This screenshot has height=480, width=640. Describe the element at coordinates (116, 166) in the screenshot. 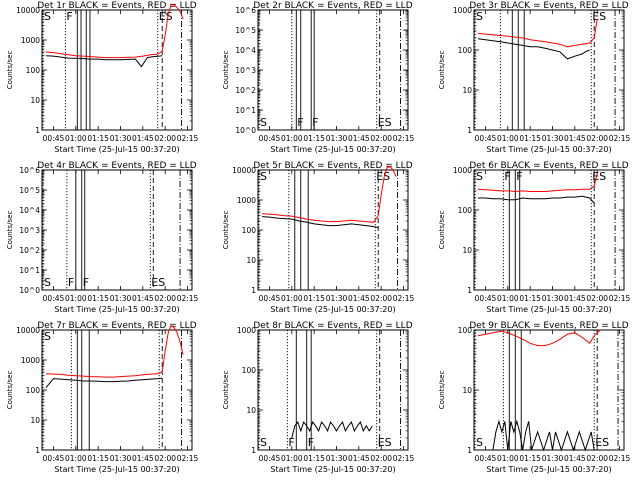

I see `panel-title: Det 4r BLACK = Events, RED = LLD` at that location.